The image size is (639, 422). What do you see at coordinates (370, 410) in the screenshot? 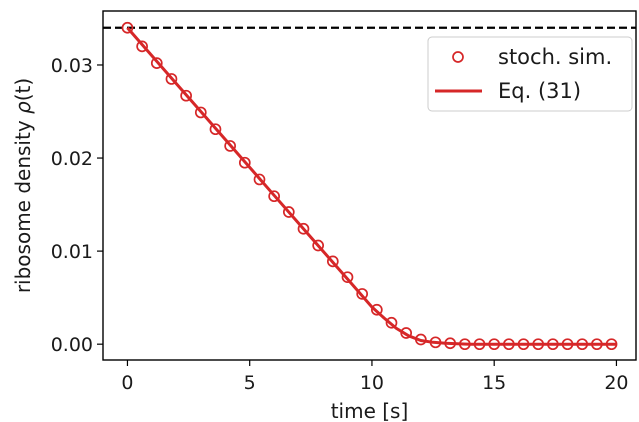
I see `x-axis-label: time [s]` at bounding box center [370, 410].